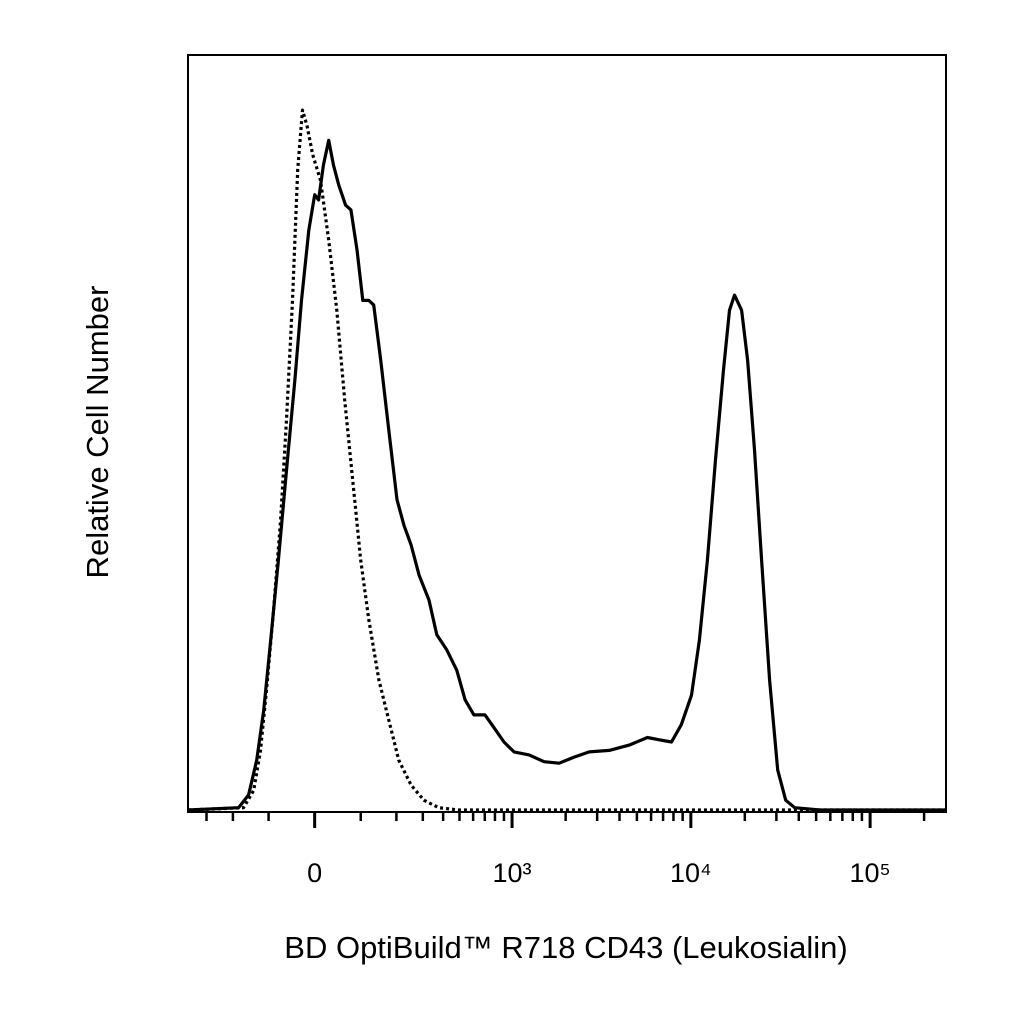 The image size is (1024, 1024). I want to click on x-tick-label: 0, so click(314, 873).